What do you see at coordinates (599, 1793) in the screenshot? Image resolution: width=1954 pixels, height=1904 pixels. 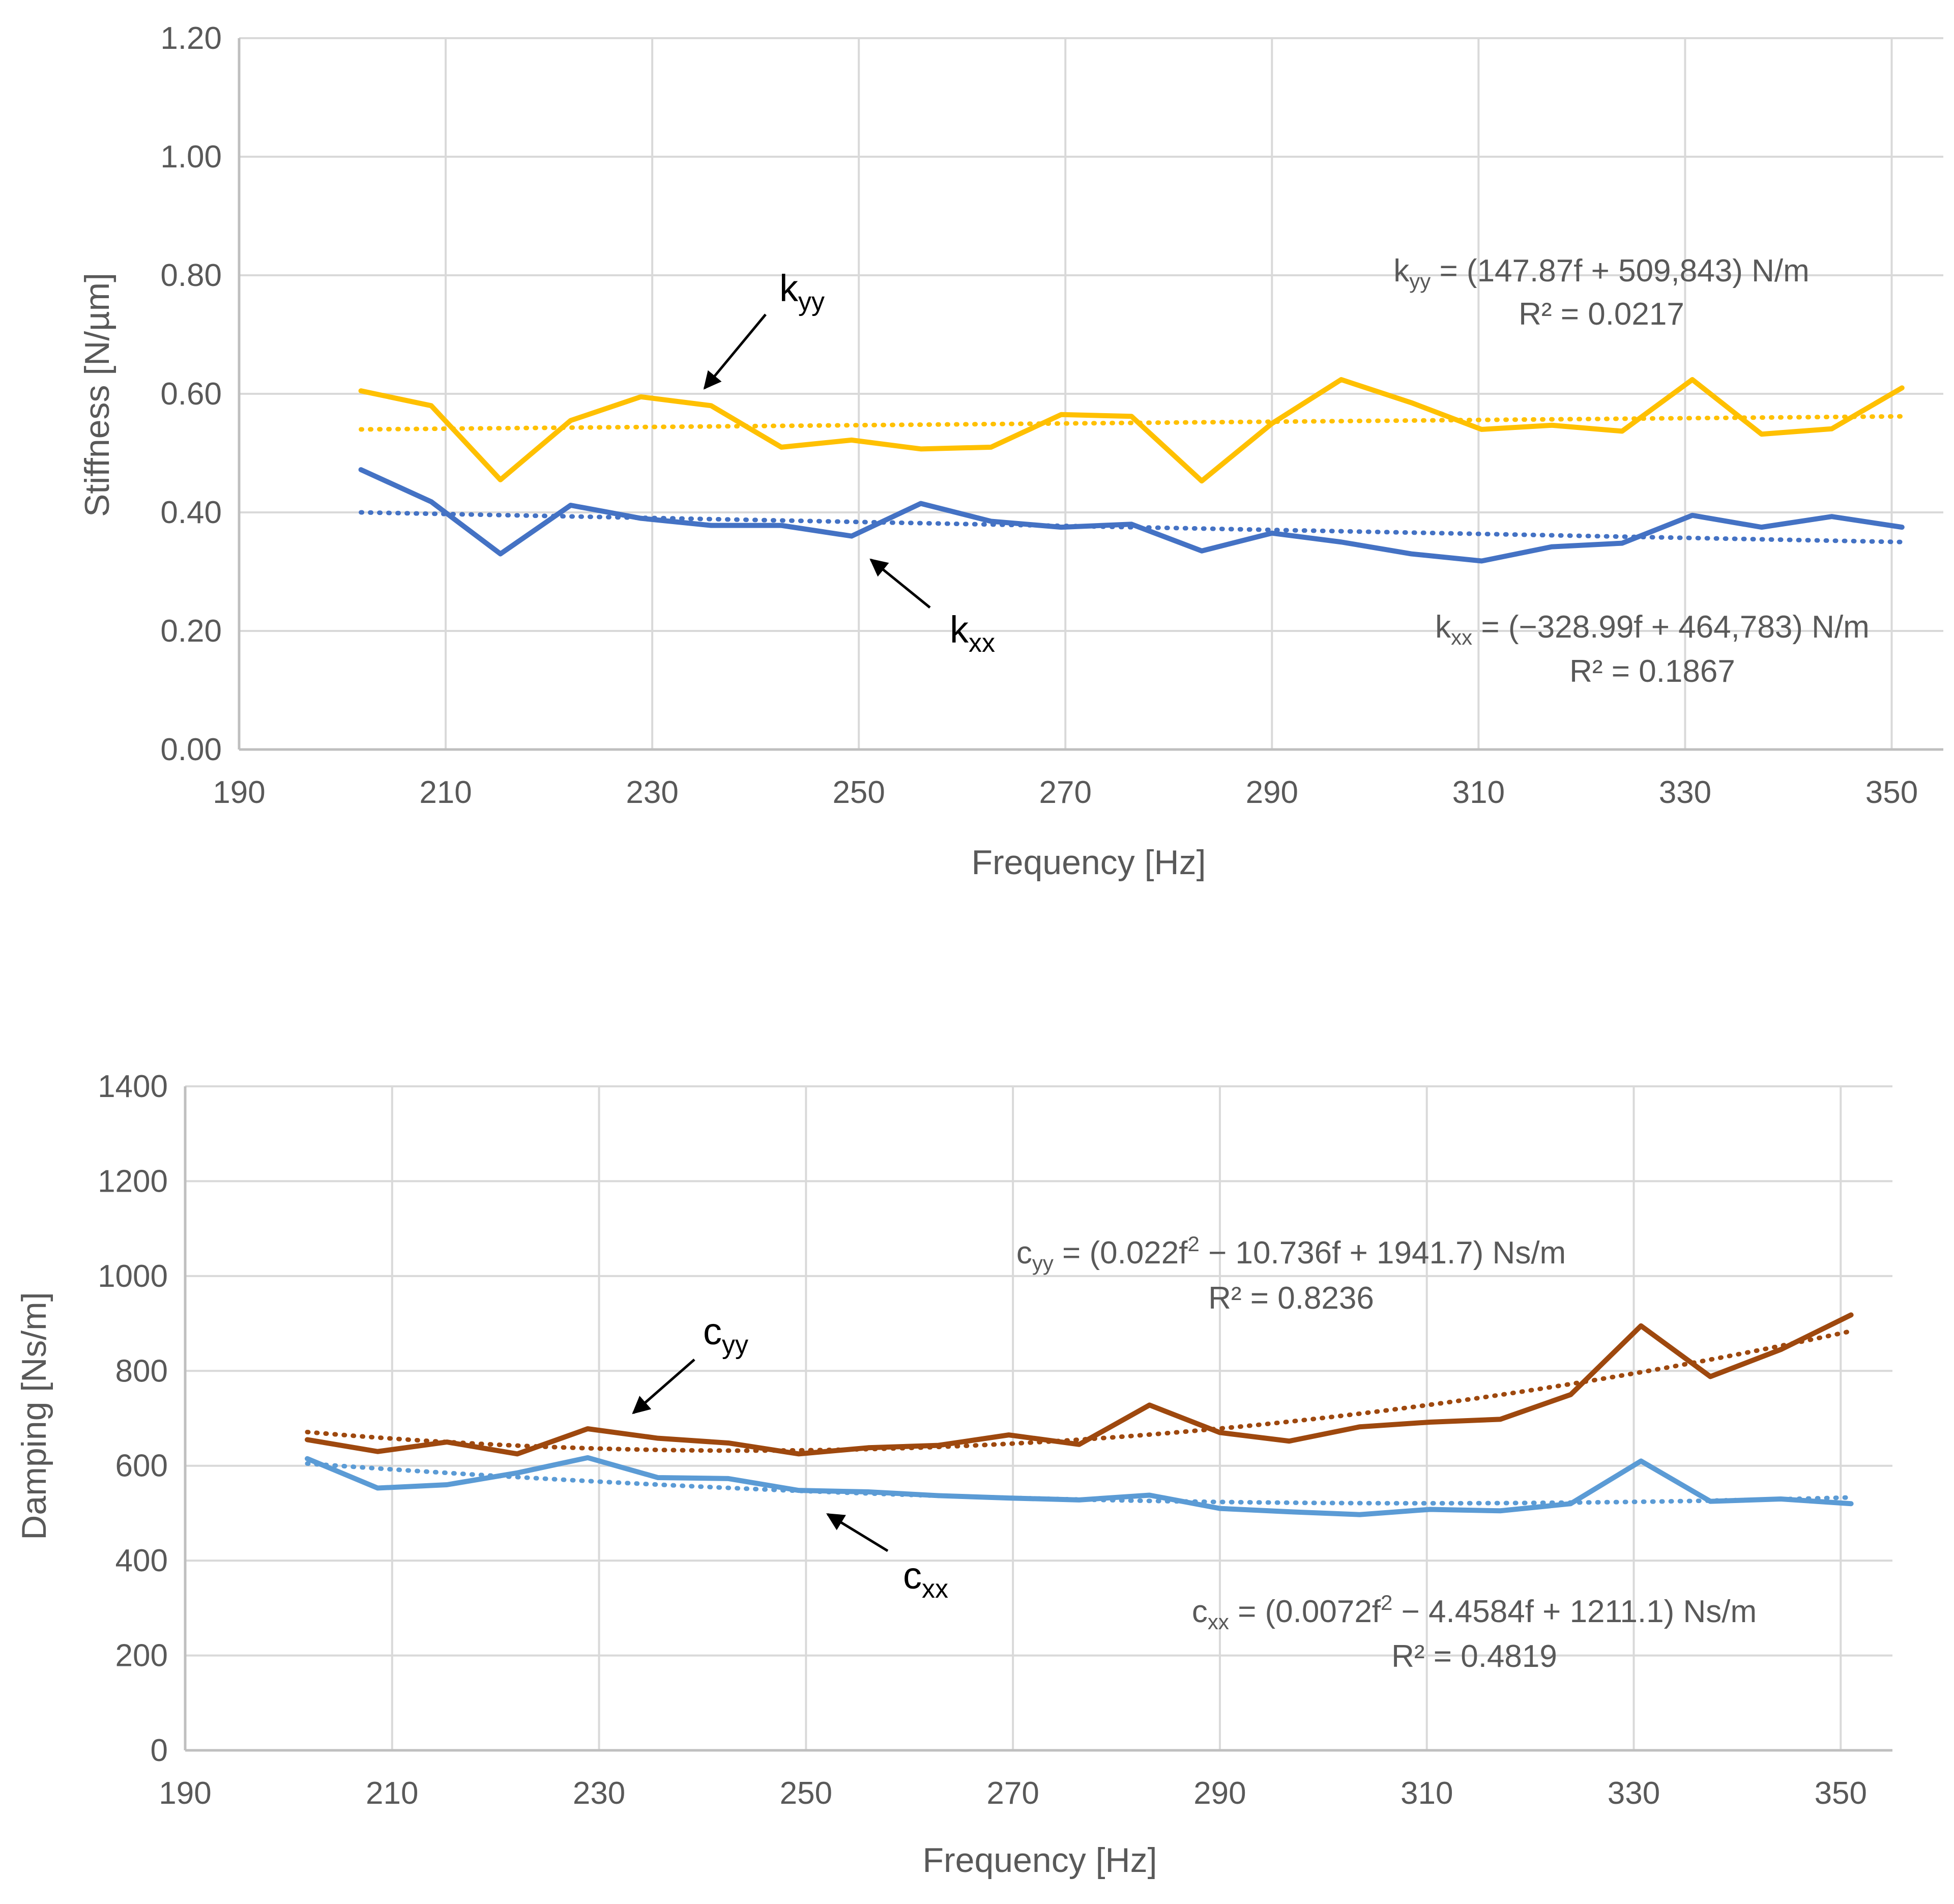 I see `damping-x-tick-label: 230` at bounding box center [599, 1793].